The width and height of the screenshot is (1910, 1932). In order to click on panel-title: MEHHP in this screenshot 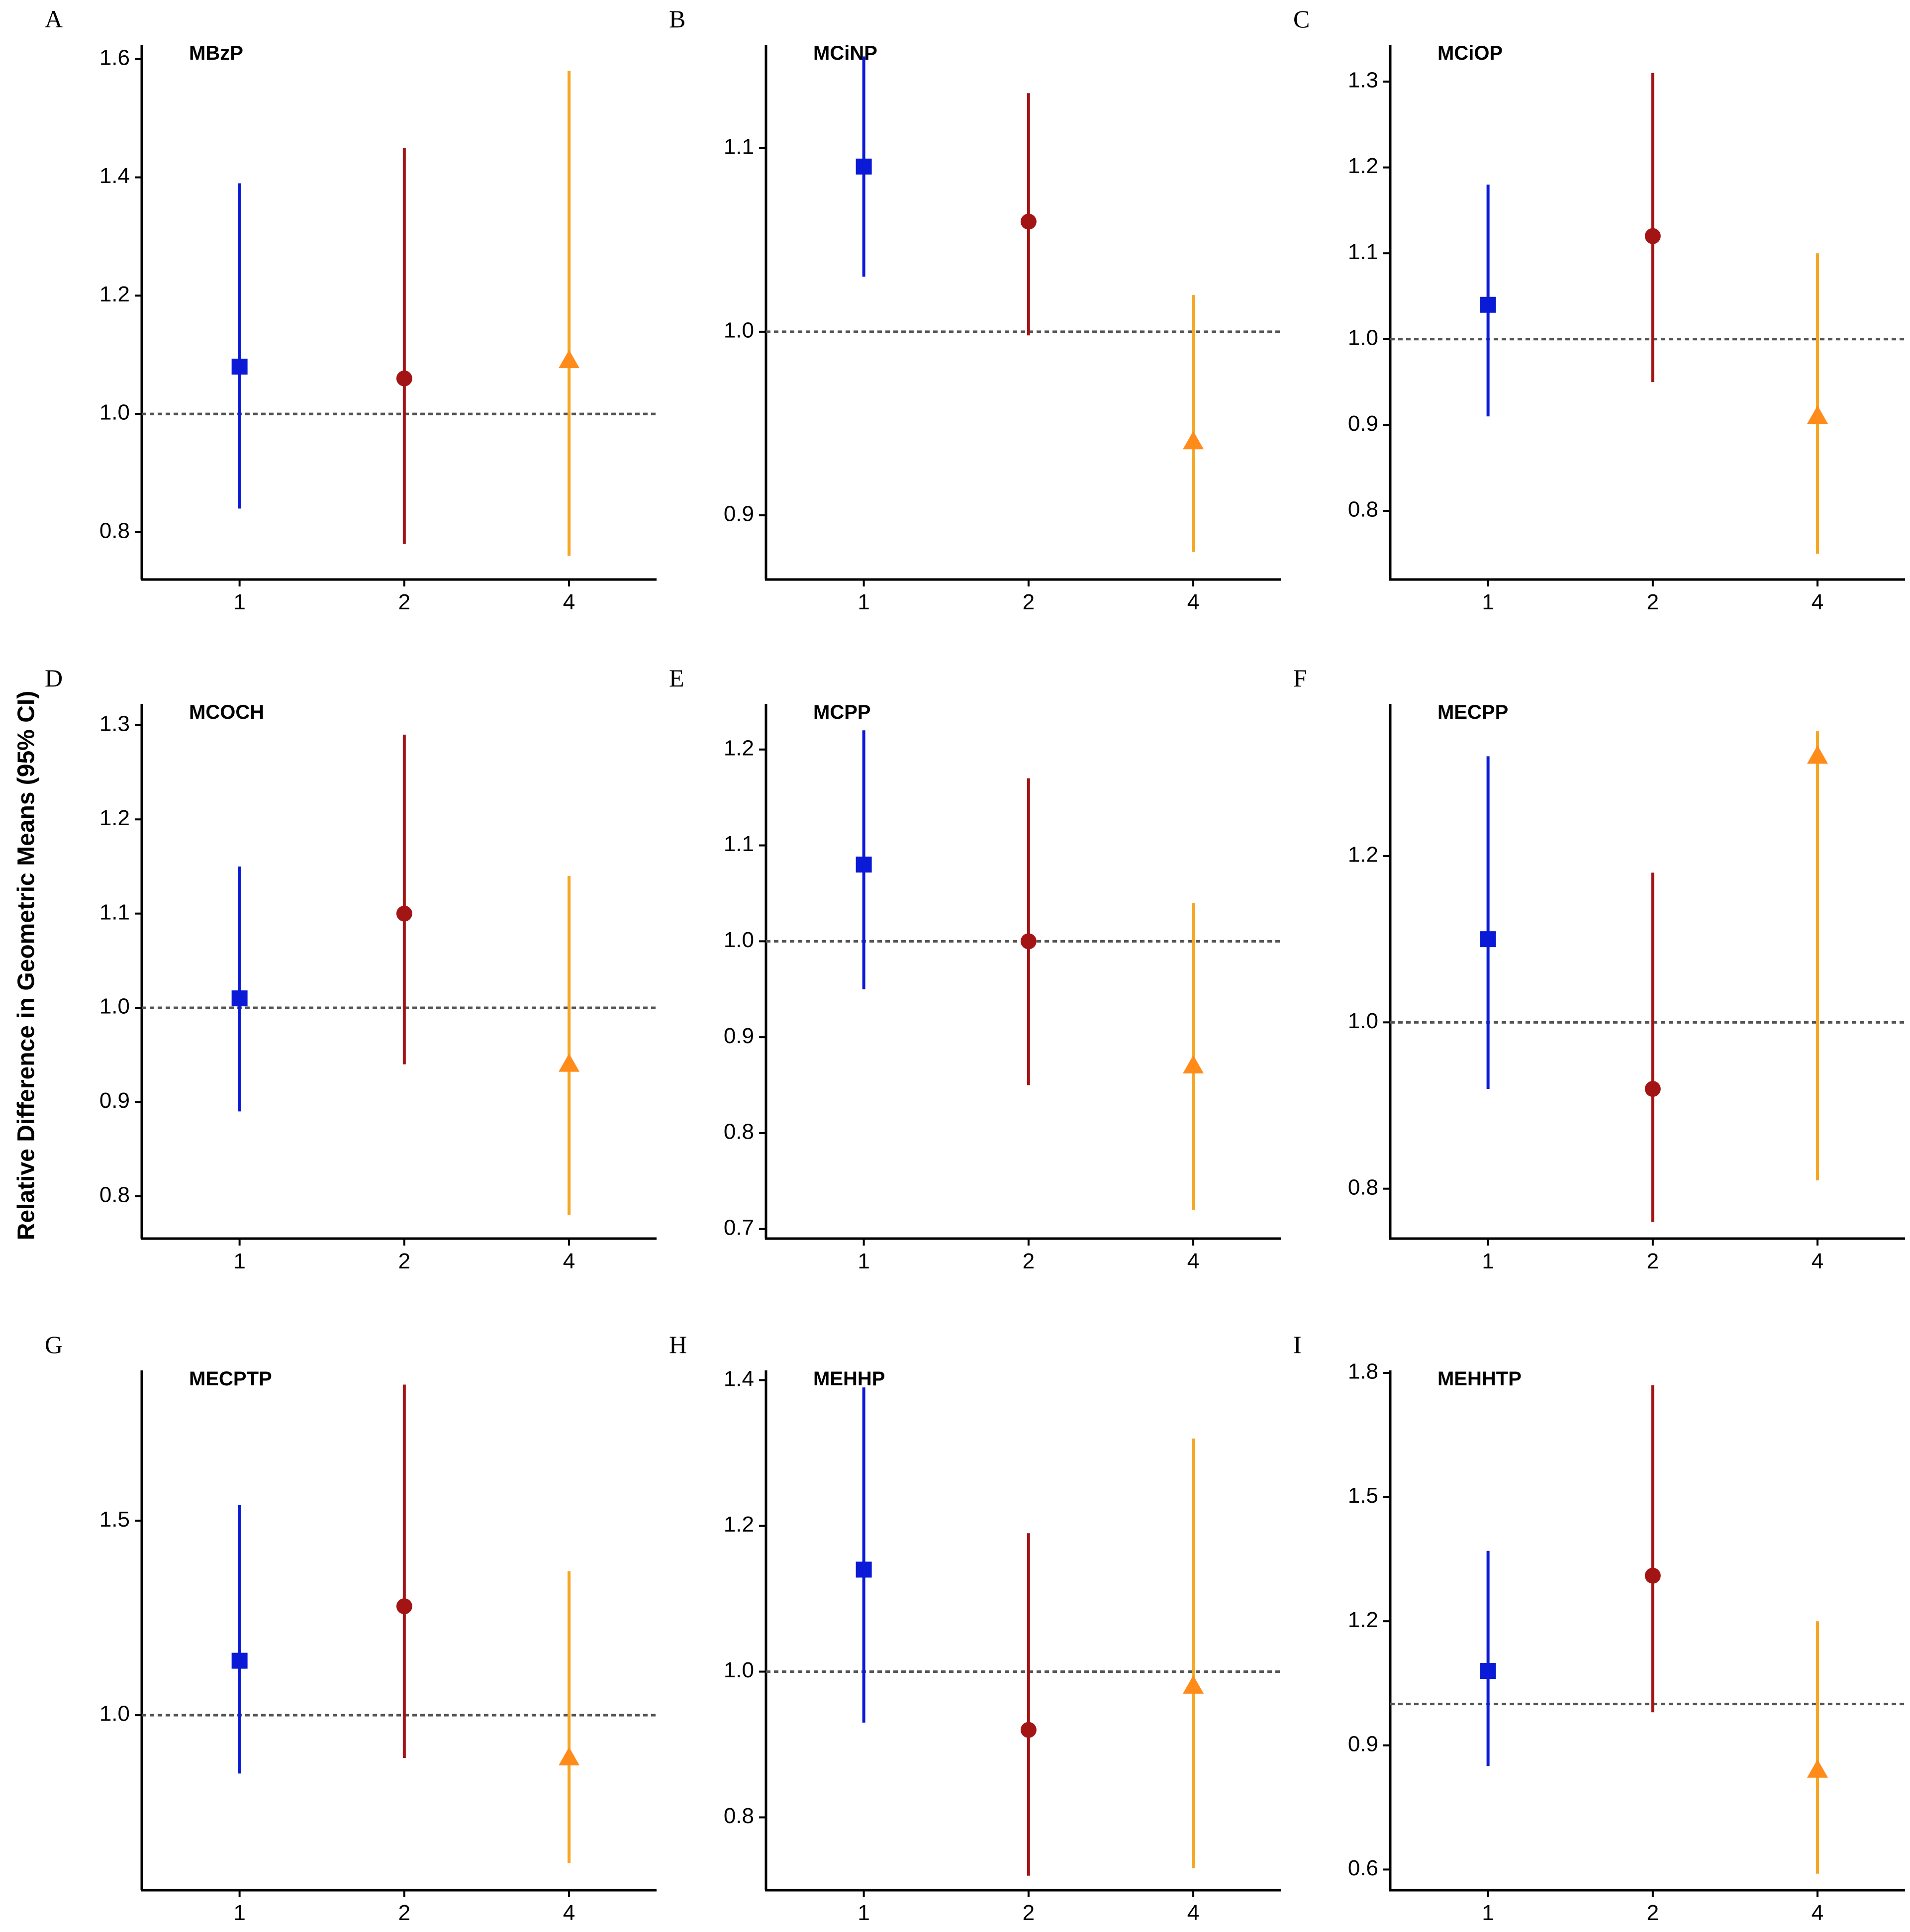, I will do `click(849, 1379)`.